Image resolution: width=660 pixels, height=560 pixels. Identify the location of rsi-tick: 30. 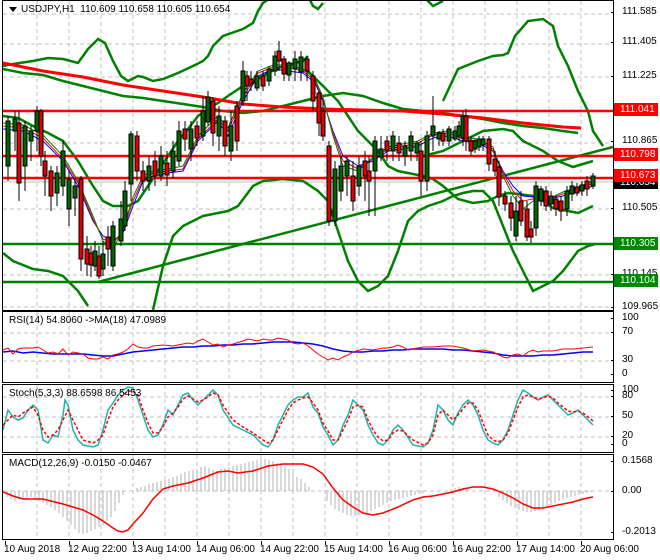
(628, 359).